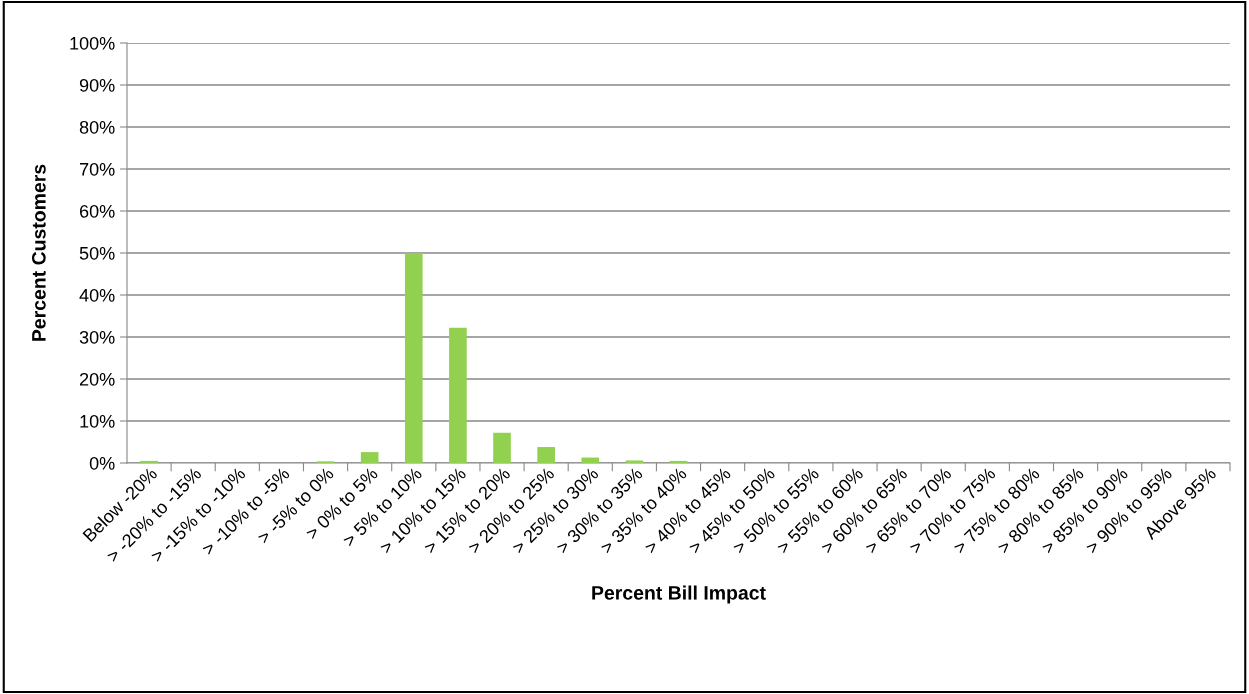  Describe the element at coordinates (102, 463) in the screenshot. I see `y-tick-label: 0%` at that location.